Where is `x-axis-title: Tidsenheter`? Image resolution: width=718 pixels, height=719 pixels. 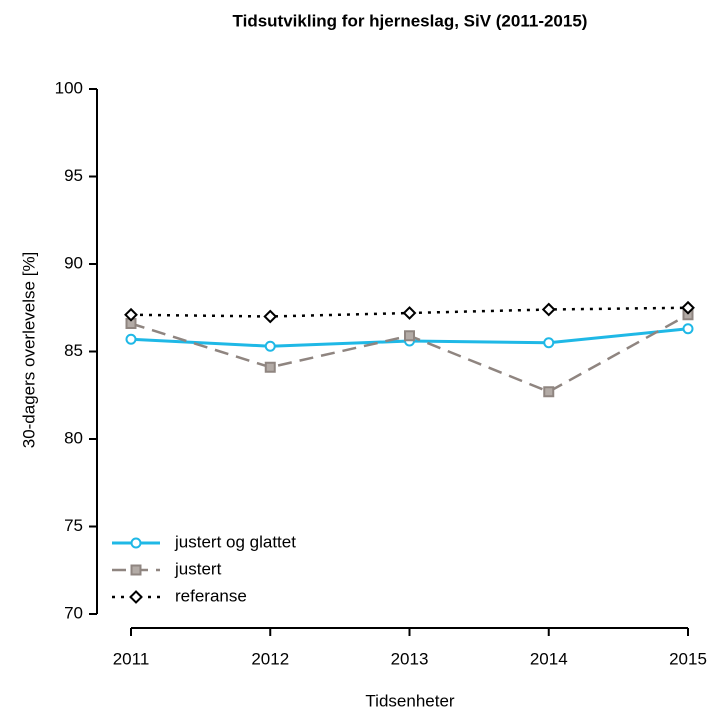
x-axis-title: Tidsenheter is located at coordinates (409, 700).